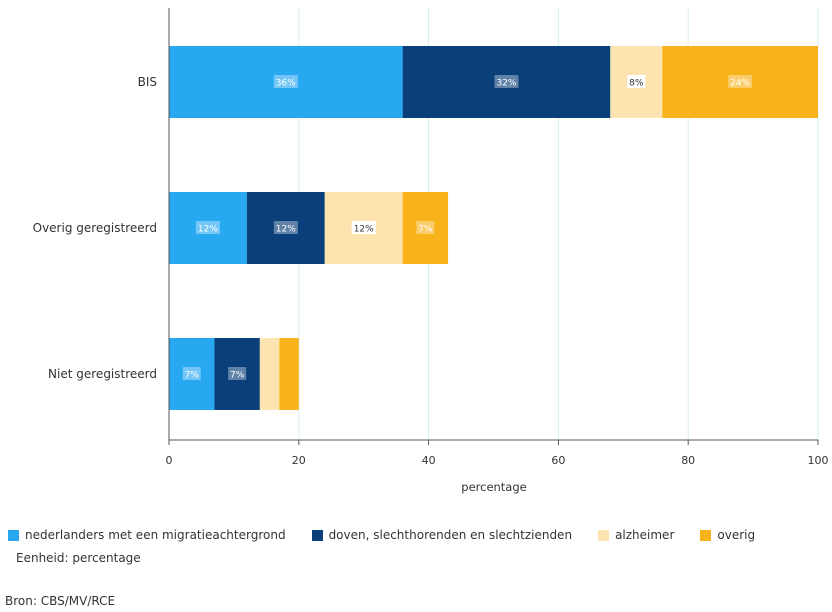 The image size is (832, 612). Describe the element at coordinates (102, 374) in the screenshot. I see `category-label: Niet geregistreerd` at that location.